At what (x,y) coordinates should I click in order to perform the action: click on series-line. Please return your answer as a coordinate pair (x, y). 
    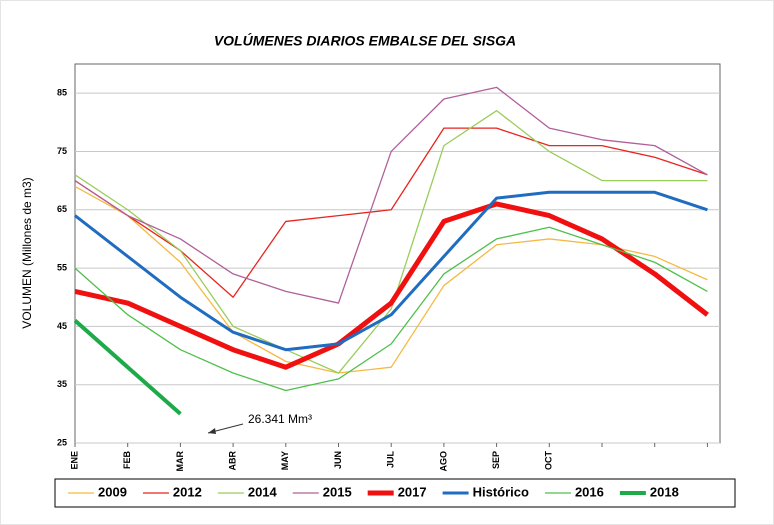
    Looking at the image, I should click on (127, 367).